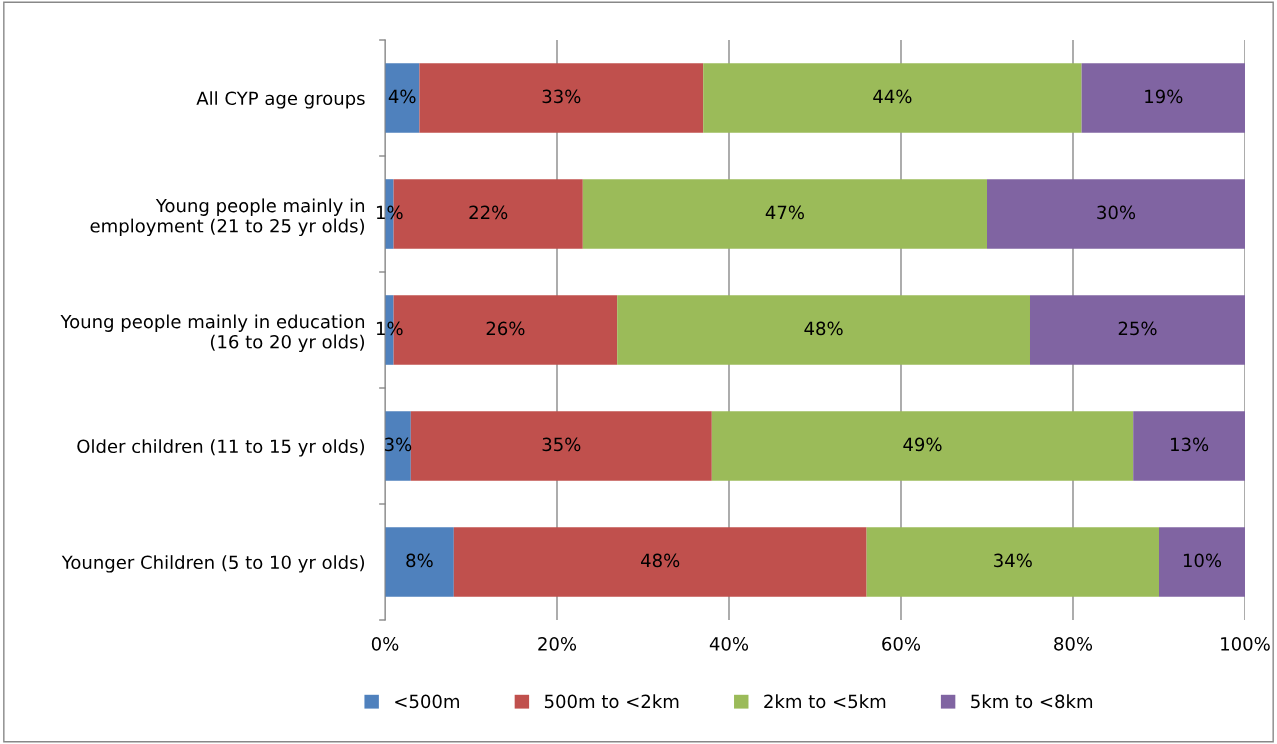  What do you see at coordinates (505, 328) in the screenshot?
I see `data-label: 26%` at bounding box center [505, 328].